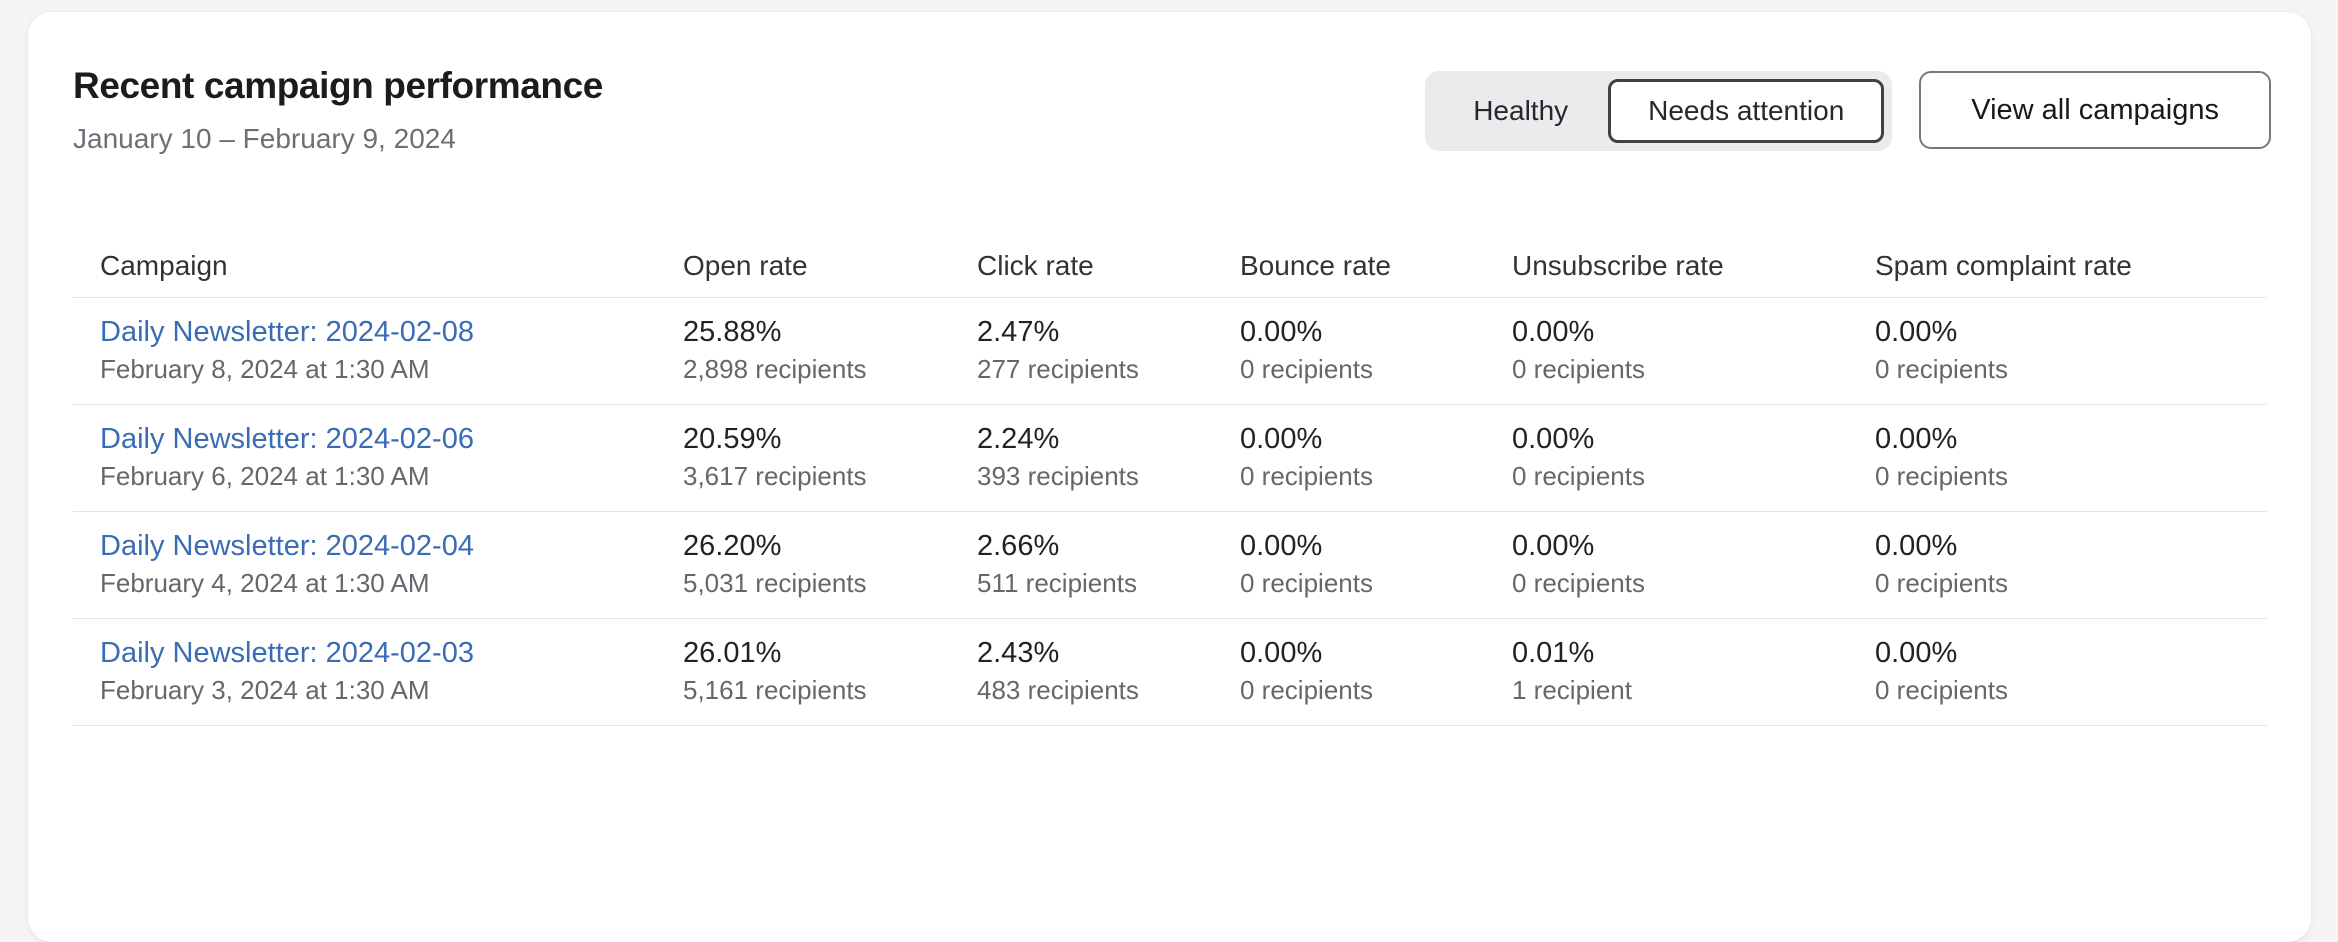 This screenshot has width=2338, height=942. Describe the element at coordinates (732, 439) in the screenshot. I see `open-rate-value: 20.59%` at that location.